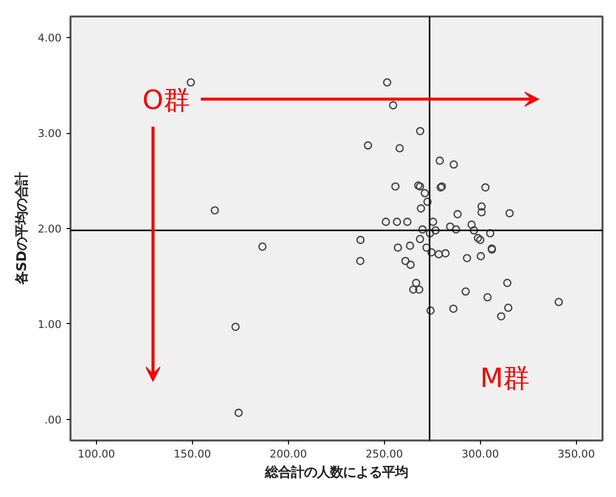 Image resolution: width=616 pixels, height=497 pixels. I want to click on x-tick-label: 350.00, so click(577, 454).